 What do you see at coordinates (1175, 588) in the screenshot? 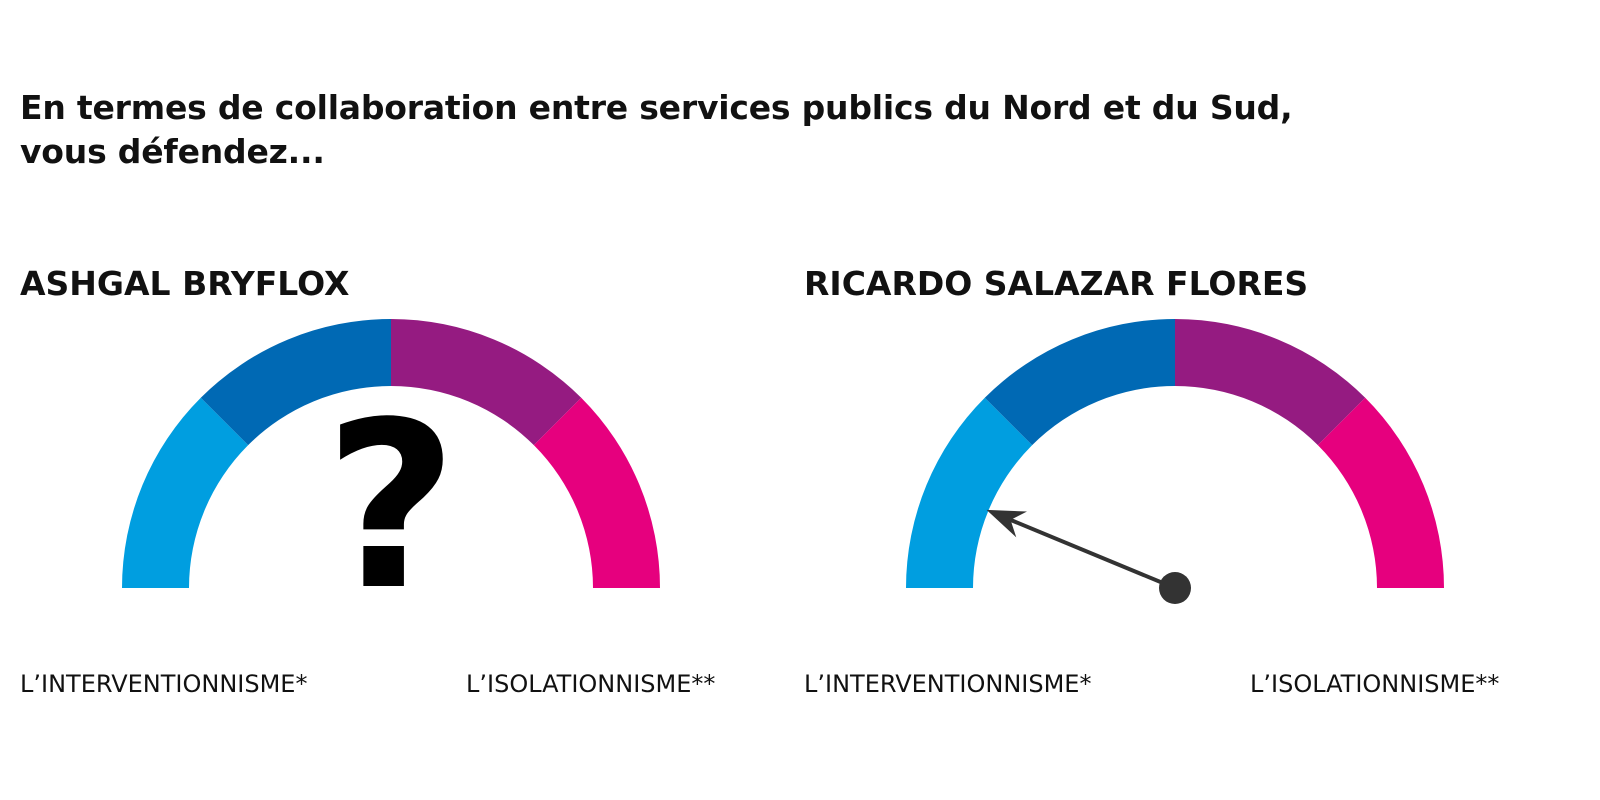
I see `needle-pivot` at bounding box center [1175, 588].